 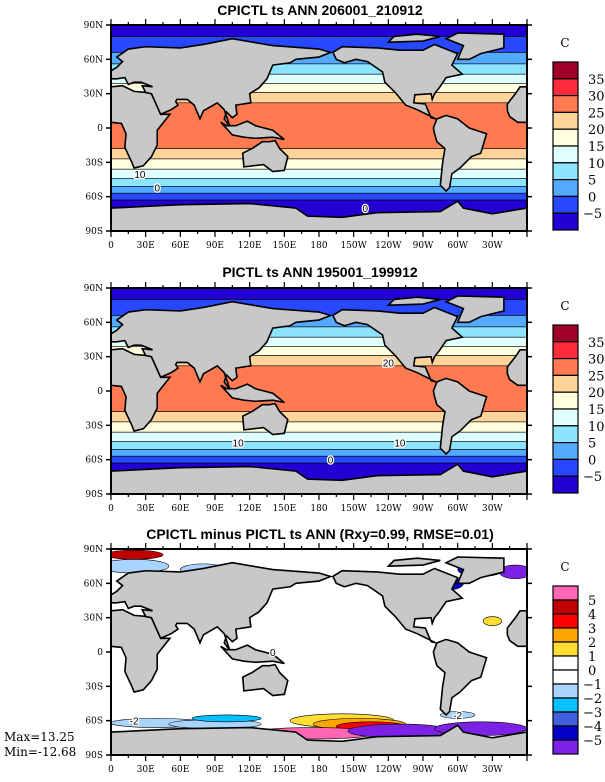 I want to click on colorbar-label: 10, so click(x=596, y=164).